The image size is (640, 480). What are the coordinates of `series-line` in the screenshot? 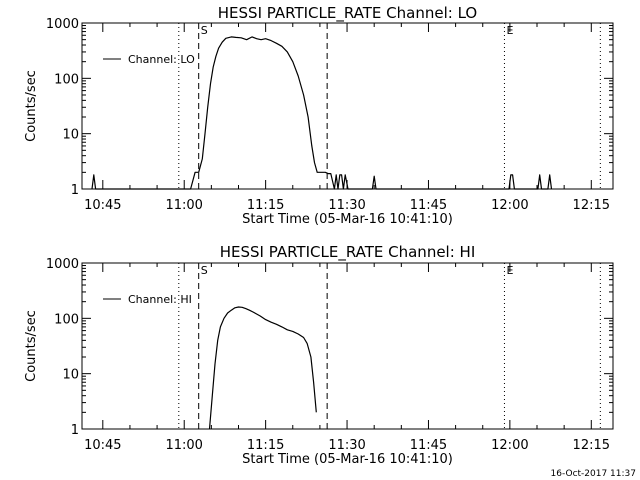 It's located at (262, 368).